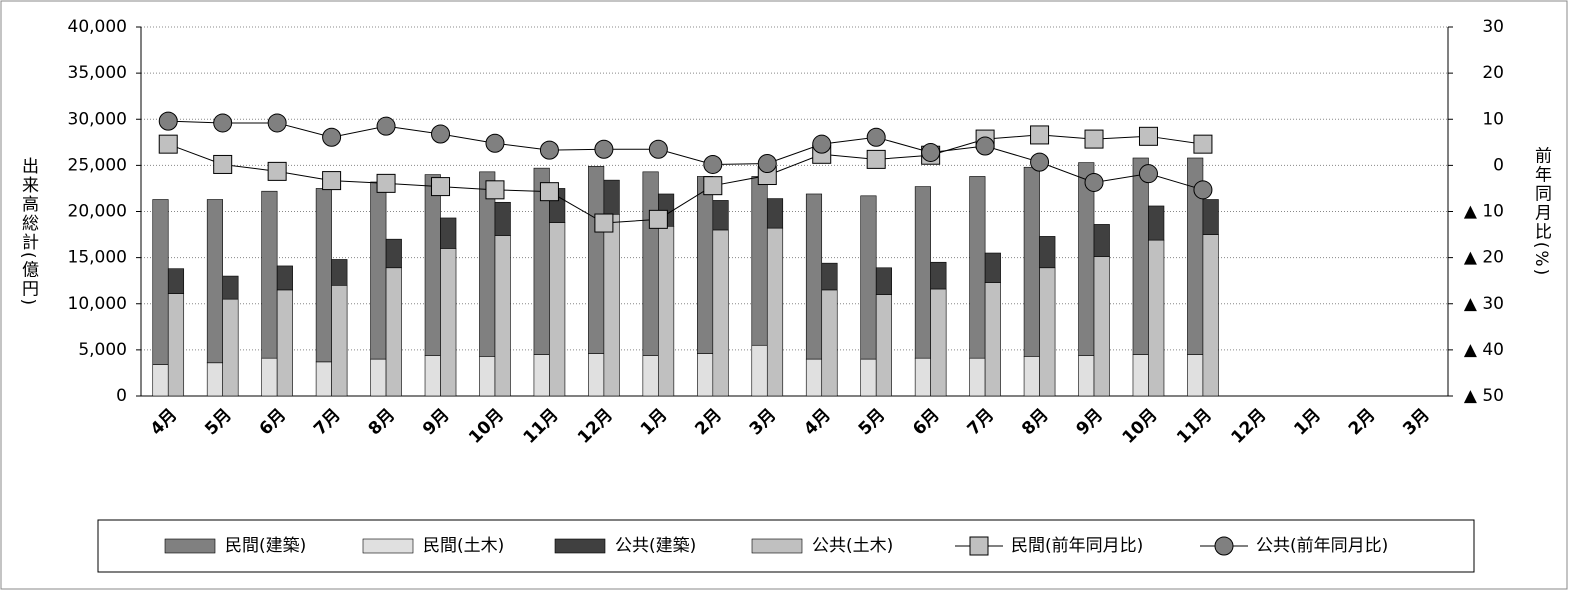  I want to click on y2-axis-label: 前年同月比(%), so click(1541, 212).